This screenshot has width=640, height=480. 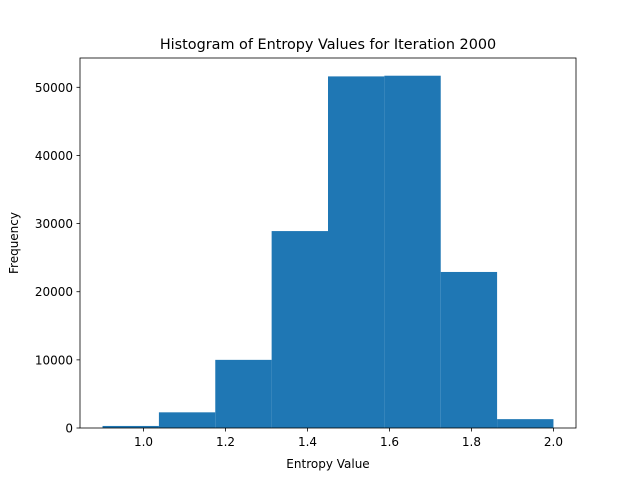 What do you see at coordinates (143, 442) in the screenshot?
I see `x-tick-label: 1.0` at bounding box center [143, 442].